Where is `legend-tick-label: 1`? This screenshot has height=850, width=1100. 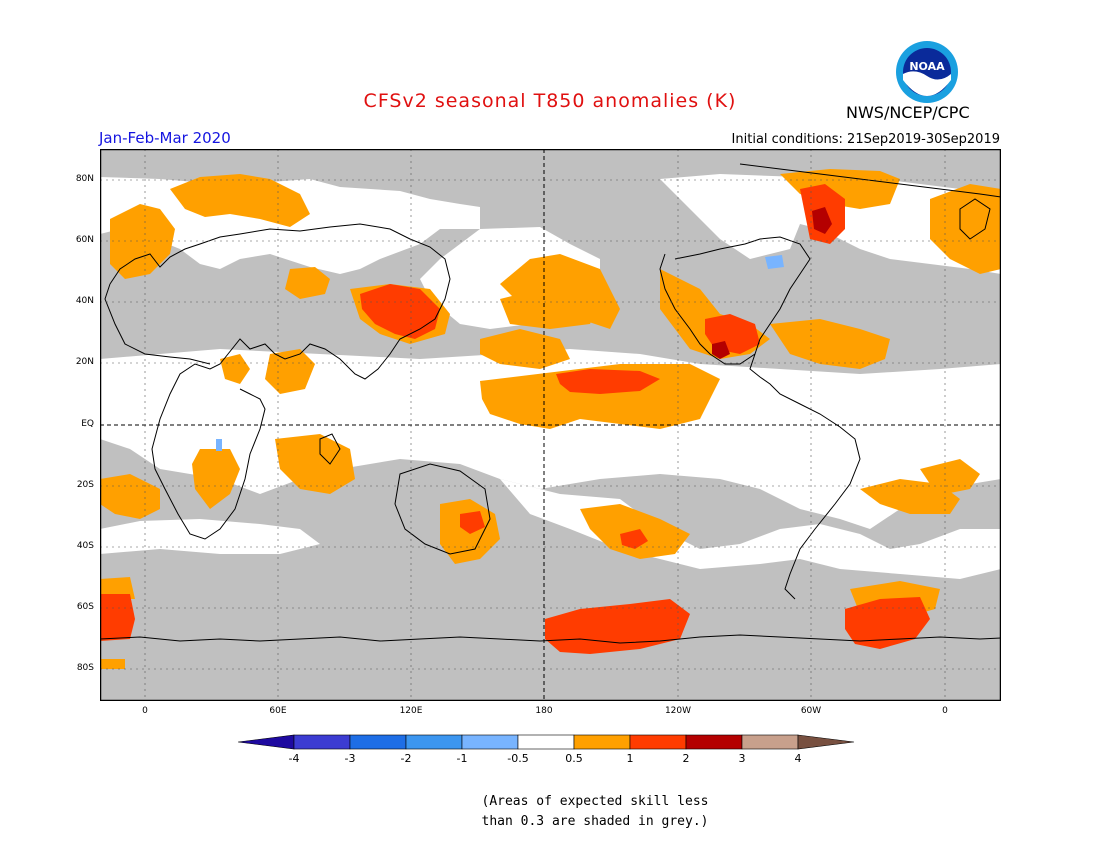 legend-tick-label: 1 is located at coordinates (630, 758).